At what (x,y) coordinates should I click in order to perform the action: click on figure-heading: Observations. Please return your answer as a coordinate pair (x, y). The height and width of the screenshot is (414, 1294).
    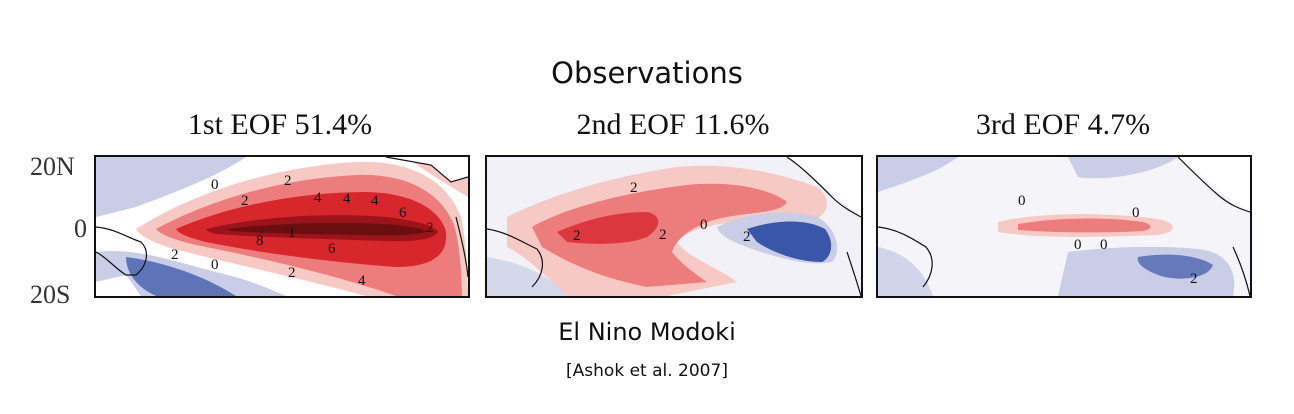
    Looking at the image, I should click on (647, 73).